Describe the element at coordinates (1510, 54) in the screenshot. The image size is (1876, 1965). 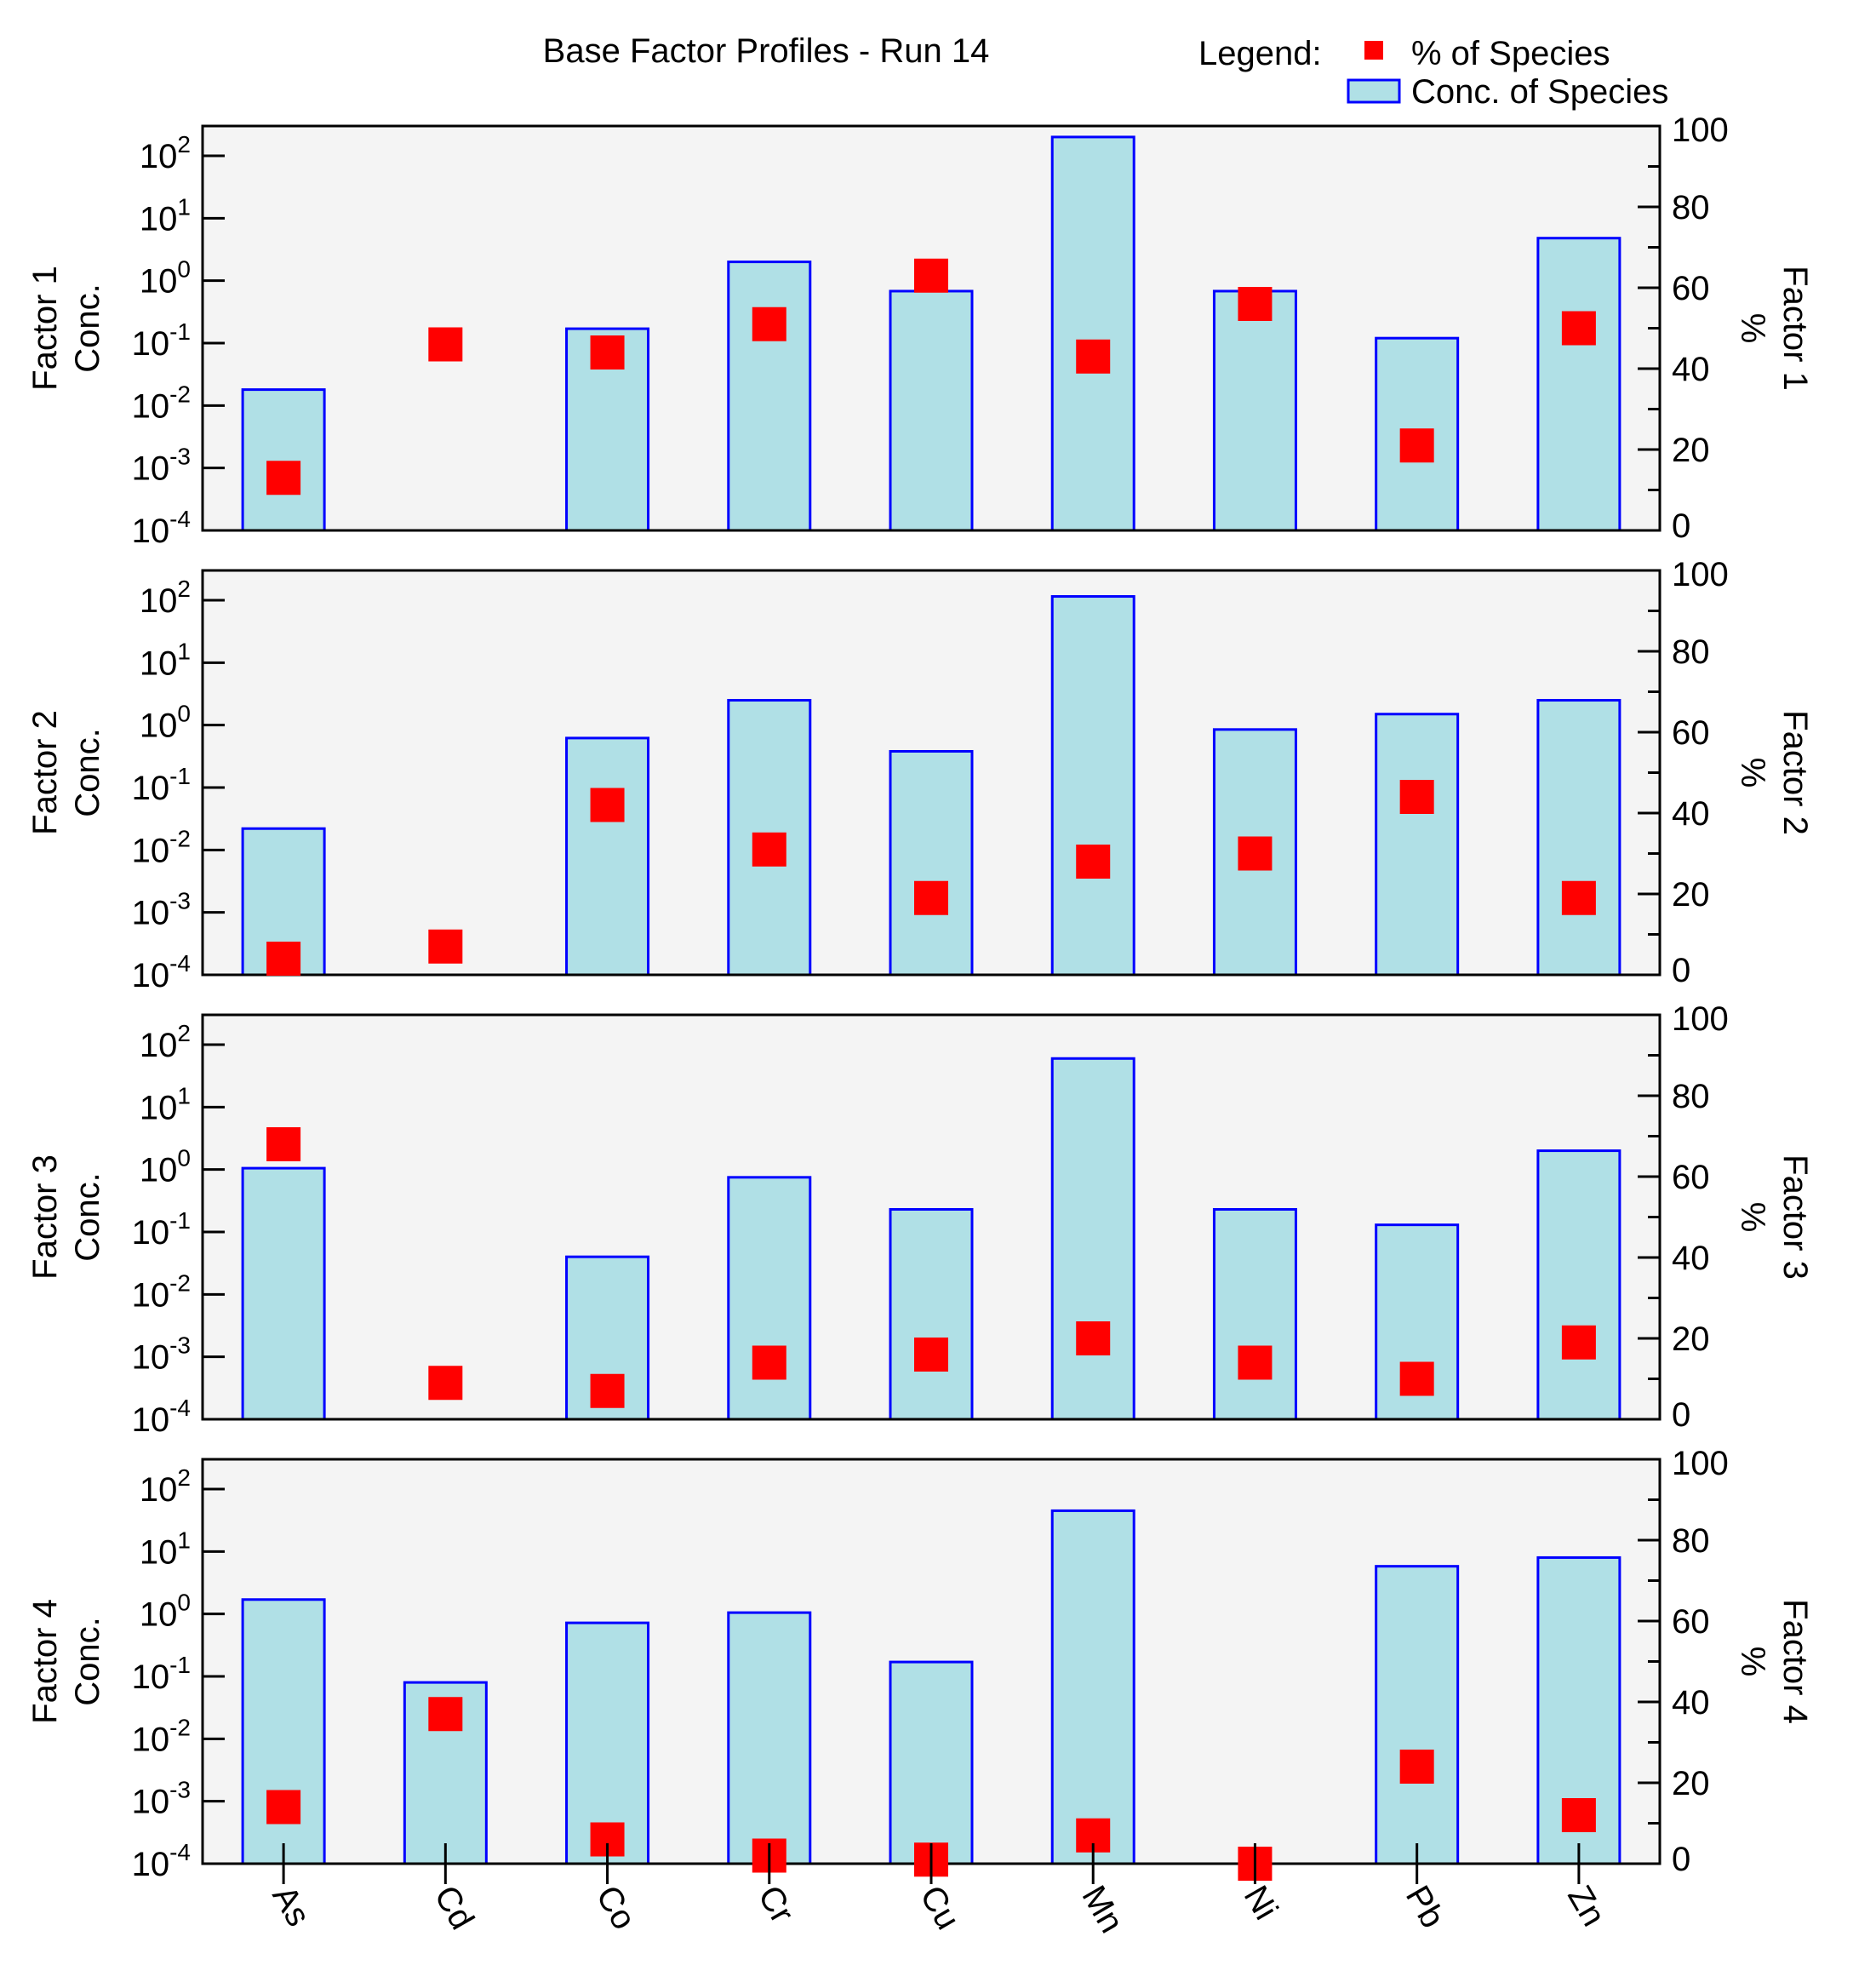
I see `legend-percent-label: % of Species` at that location.